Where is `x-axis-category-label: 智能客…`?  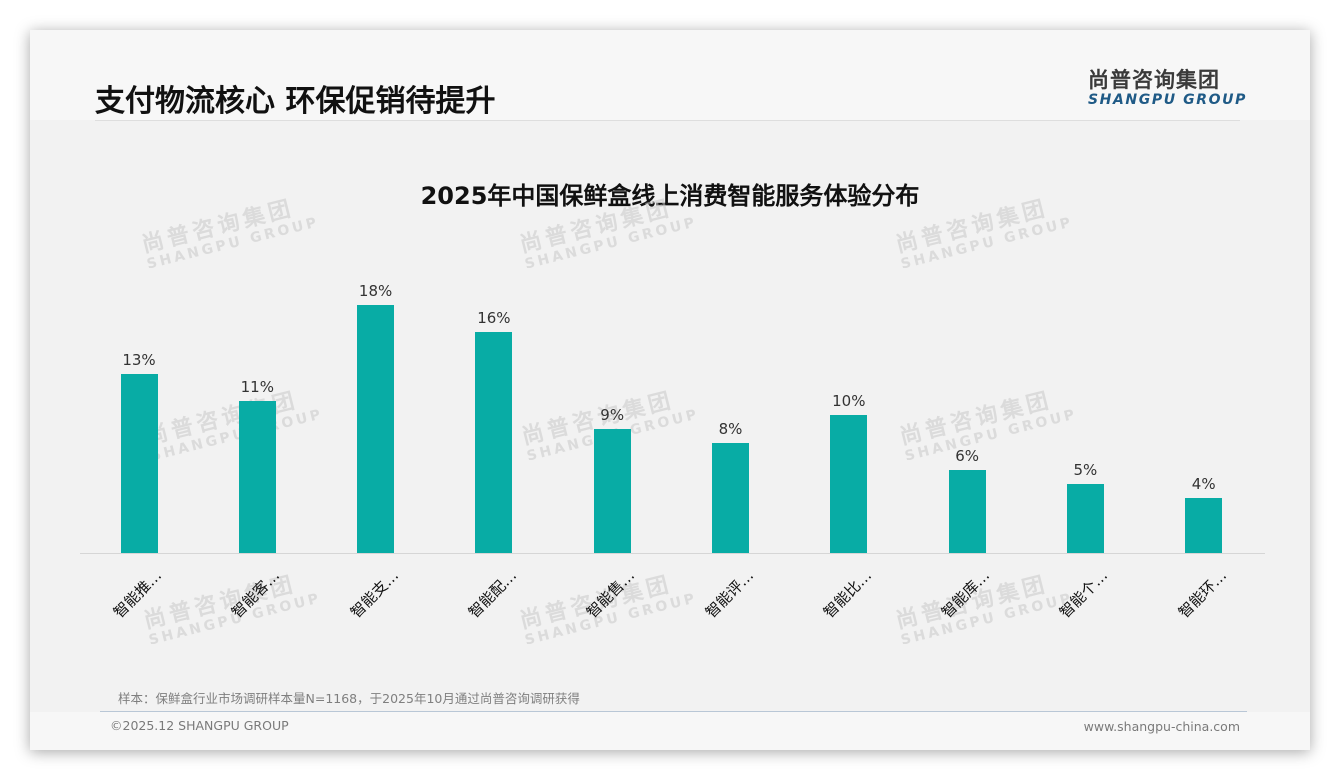
x-axis-category-label: 智能客… is located at coordinates (256, 594).